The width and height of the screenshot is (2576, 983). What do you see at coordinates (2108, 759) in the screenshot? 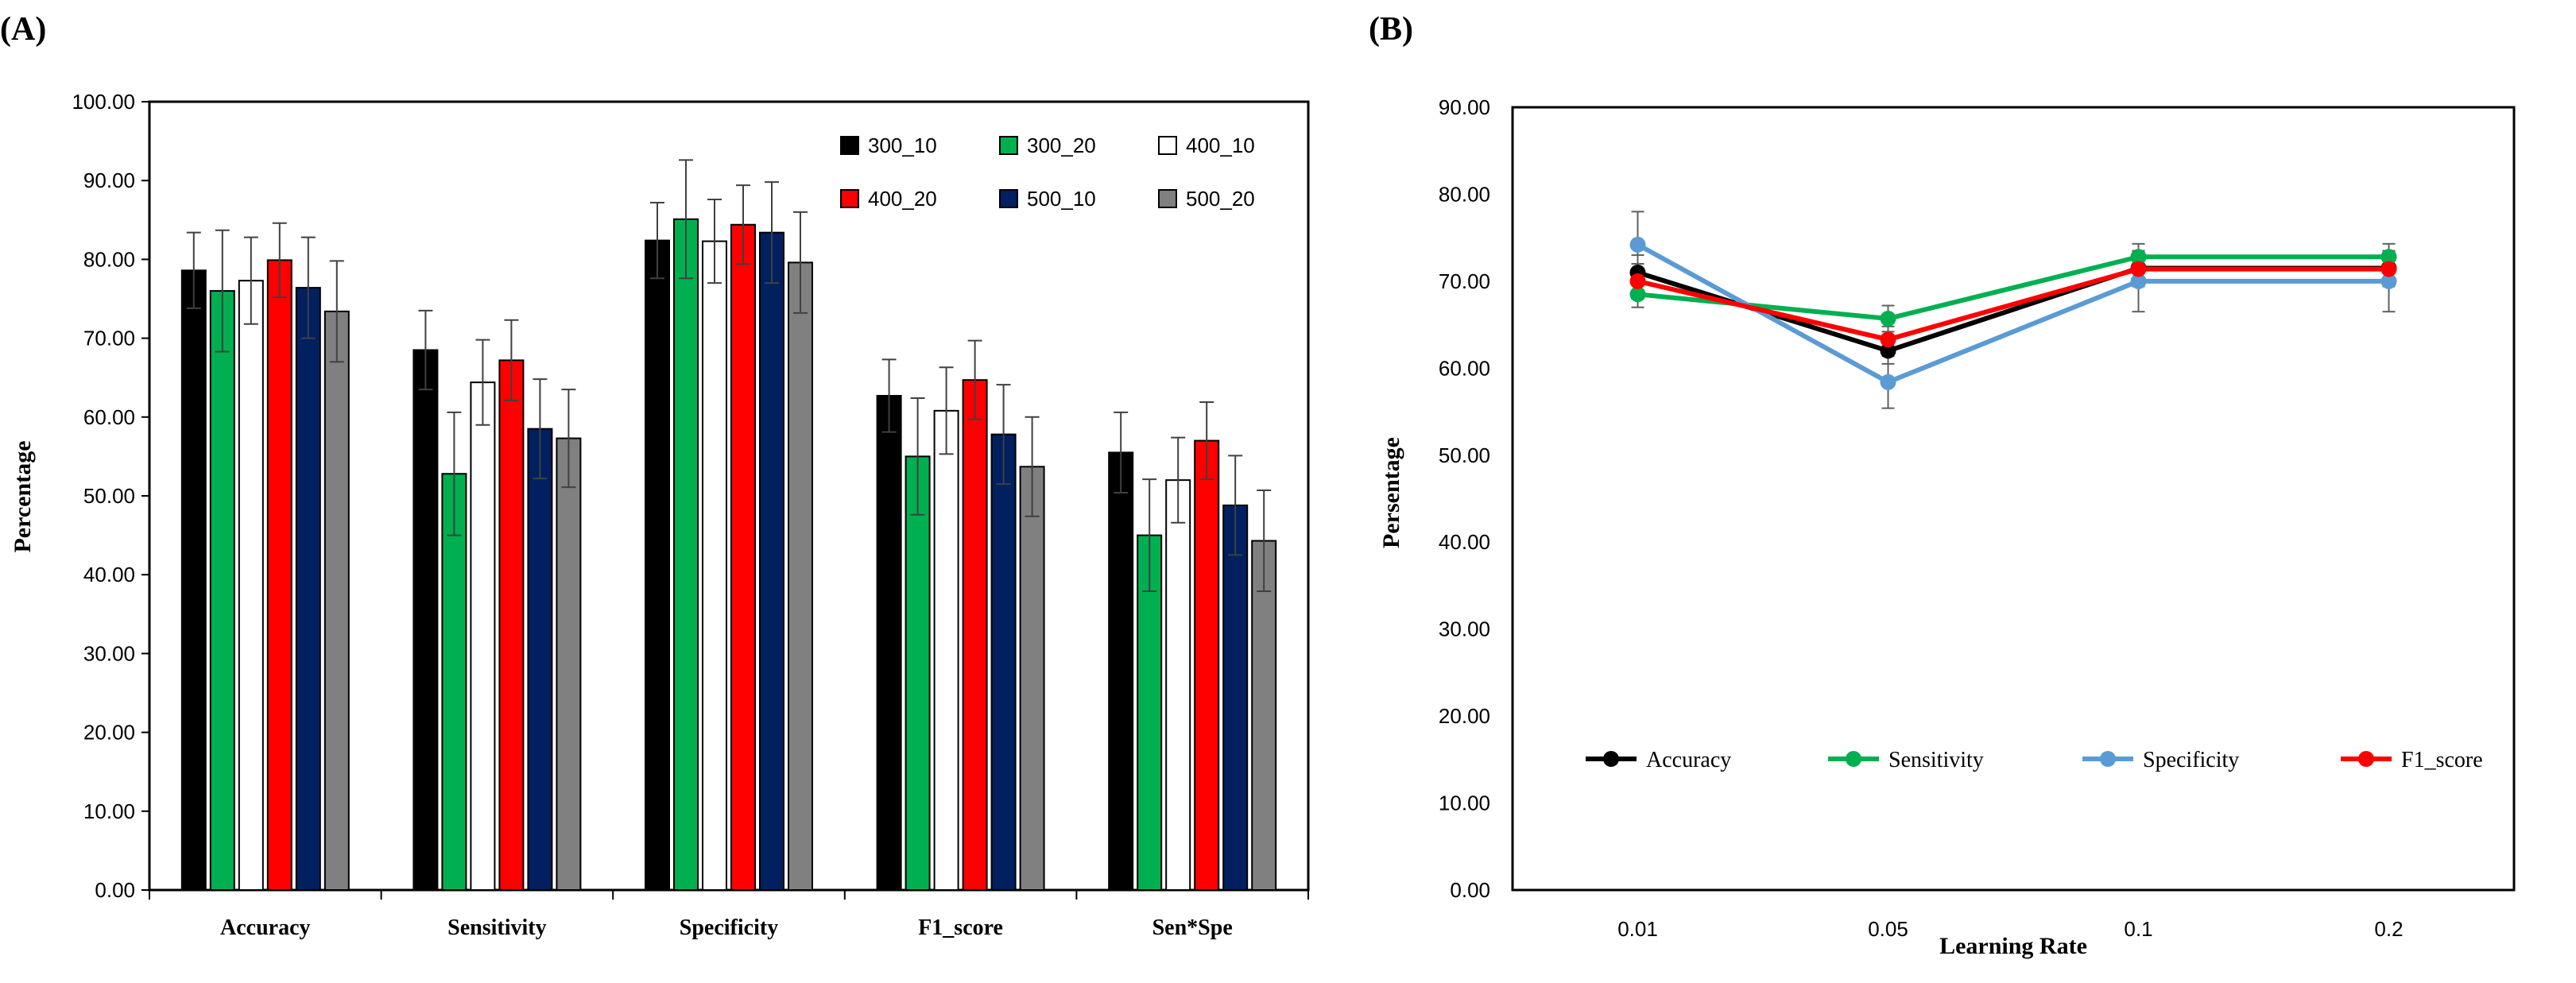
I see `b-legend-marker-specificity` at bounding box center [2108, 759].